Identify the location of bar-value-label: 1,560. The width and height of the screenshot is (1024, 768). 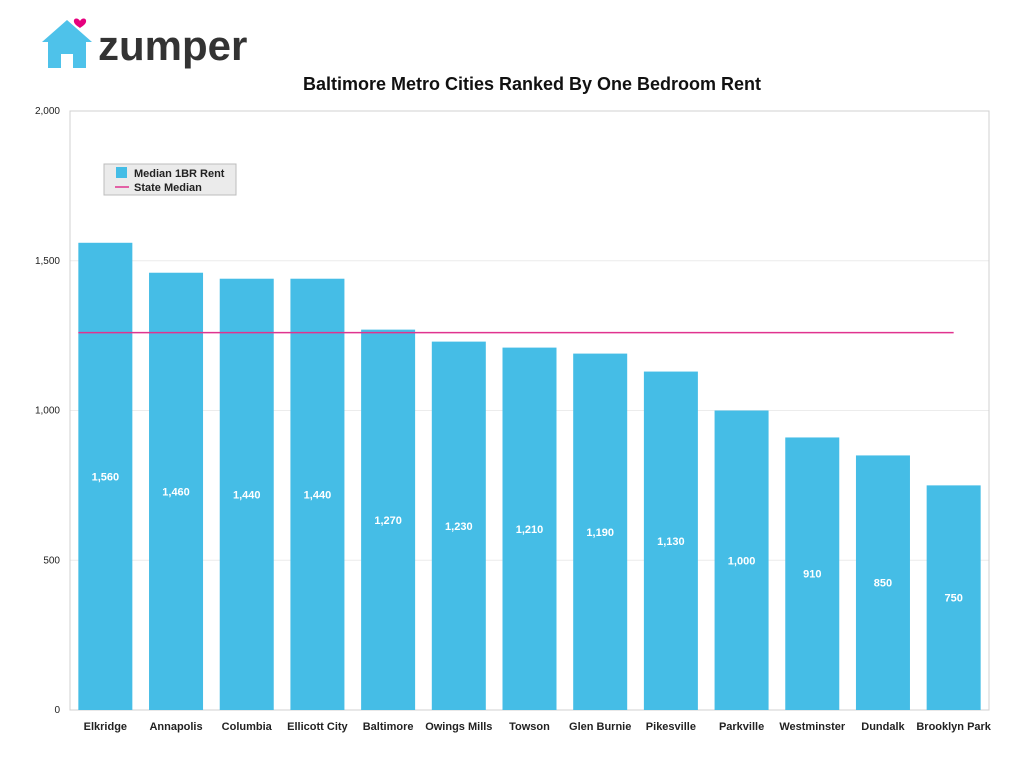
(106, 477).